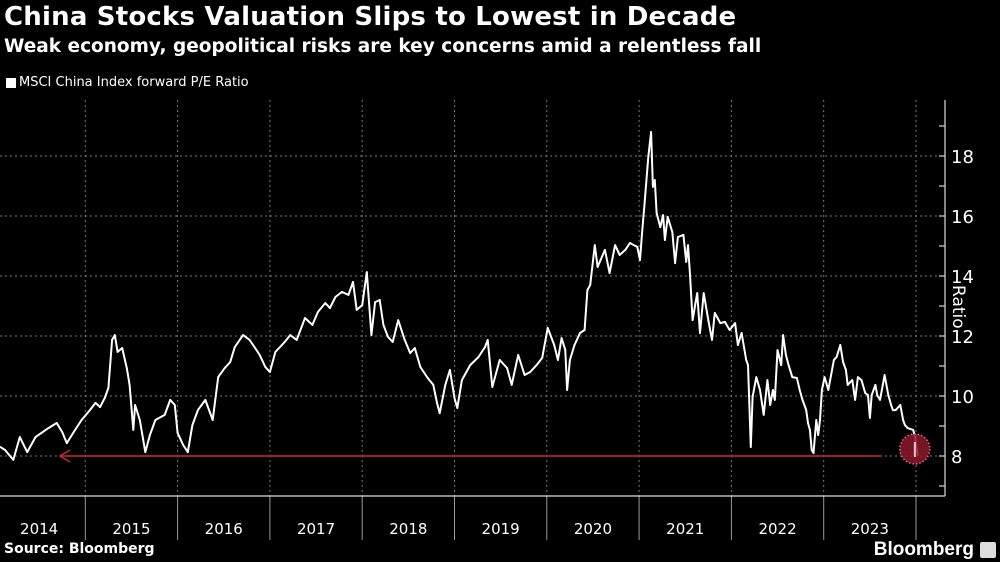 This screenshot has width=1000, height=562. What do you see at coordinates (962, 277) in the screenshot?
I see `y-tick-label: 14` at bounding box center [962, 277].